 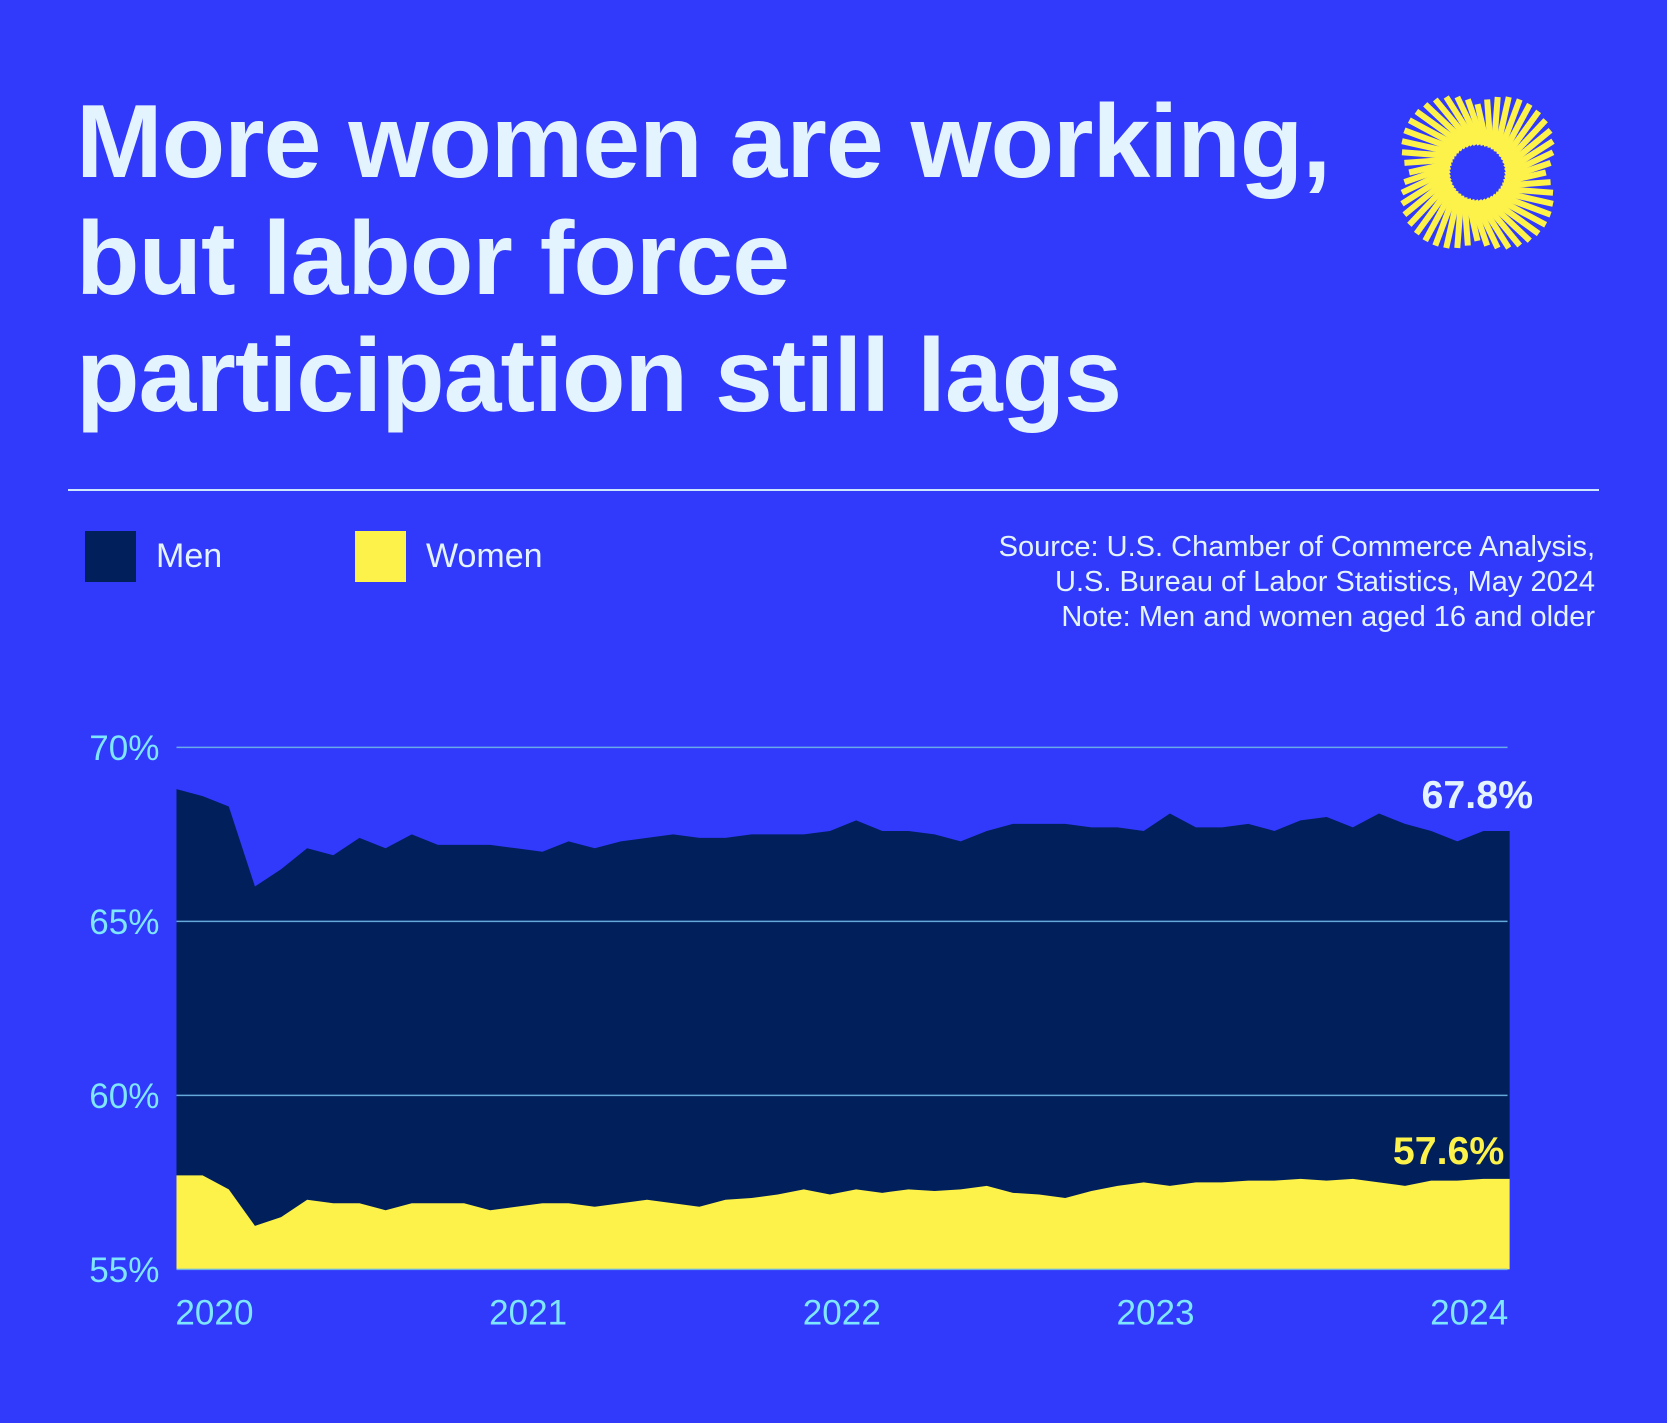 What do you see at coordinates (124, 1270) in the screenshot?
I see `y-tick-label: 55%` at bounding box center [124, 1270].